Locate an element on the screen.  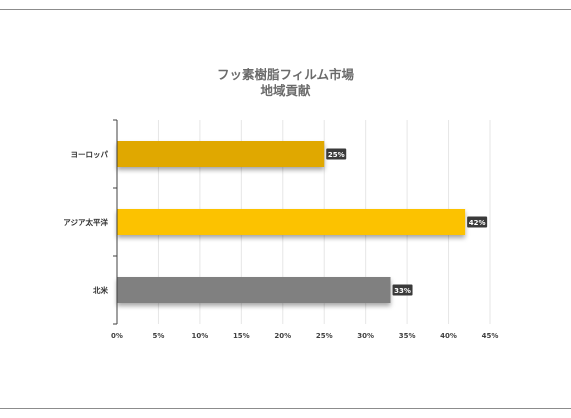
chart-title-line-1: フッ素樹脂フィルム市場 is located at coordinates (285, 74).